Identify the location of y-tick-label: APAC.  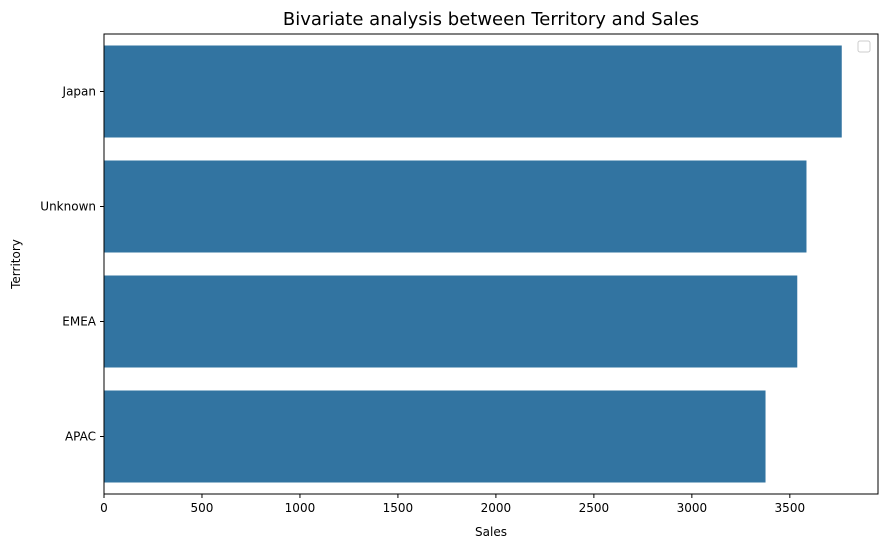
(80, 437).